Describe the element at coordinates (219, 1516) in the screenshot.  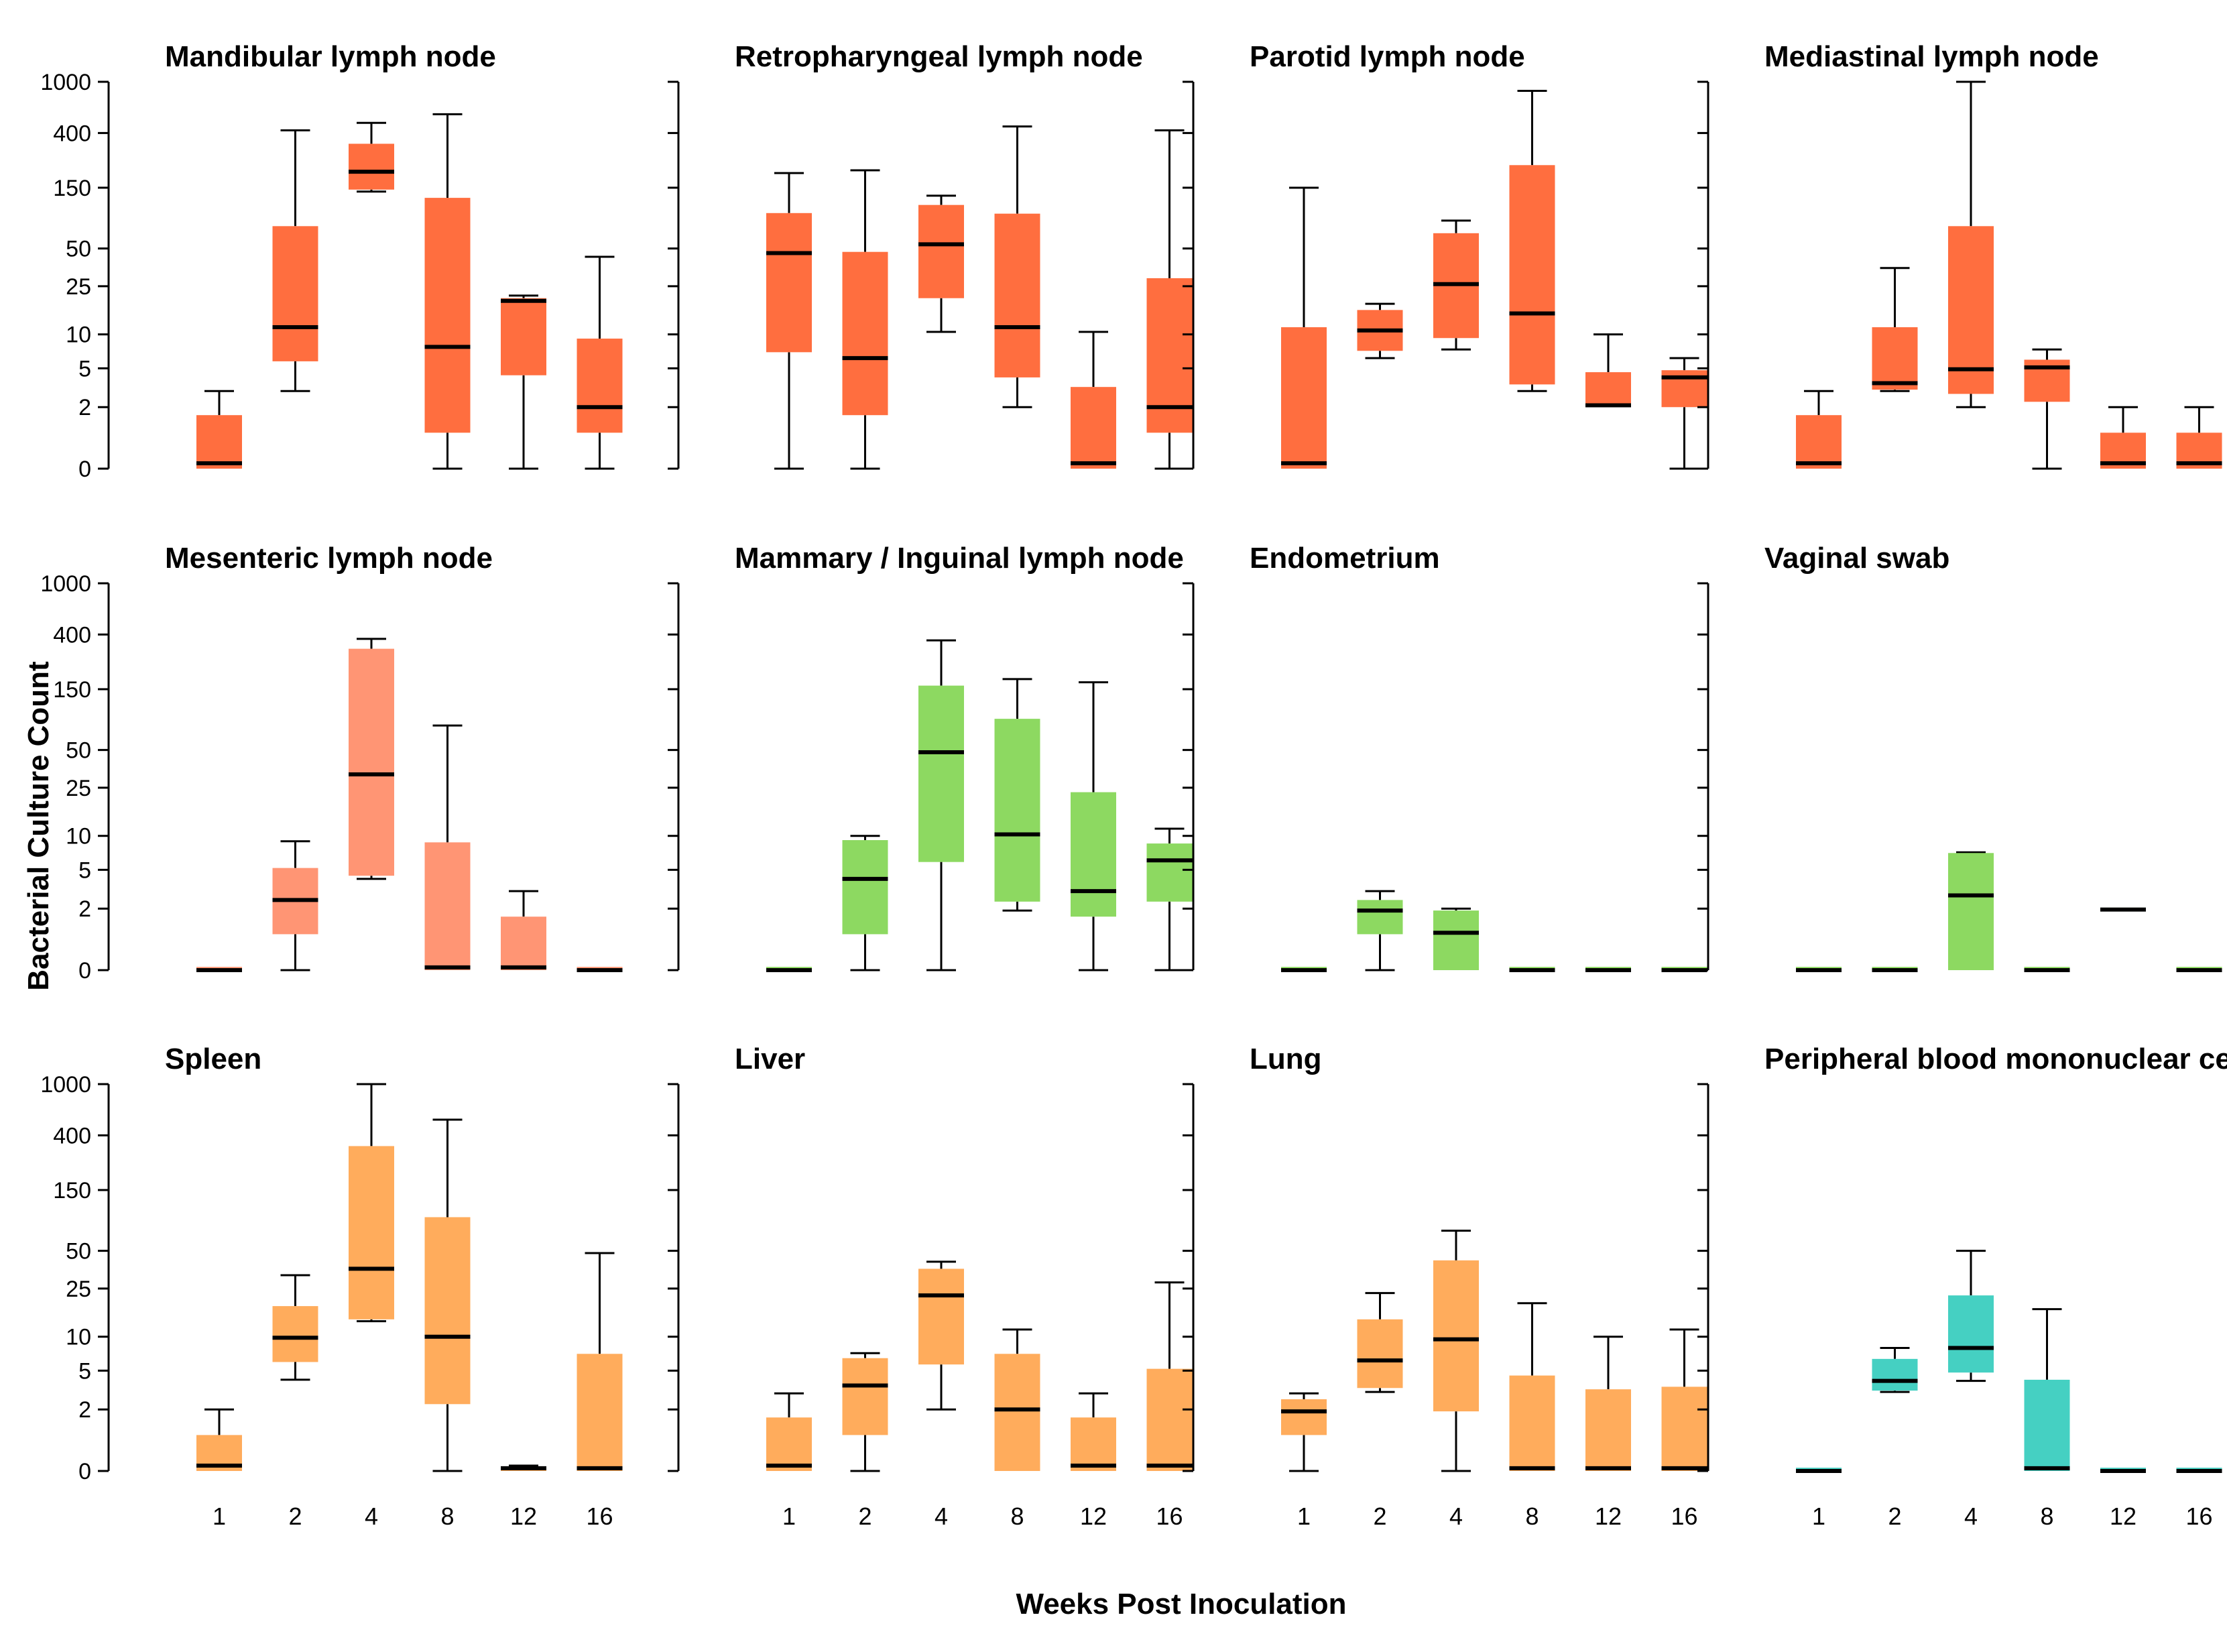
I see `x-tick-label: 1` at that location.